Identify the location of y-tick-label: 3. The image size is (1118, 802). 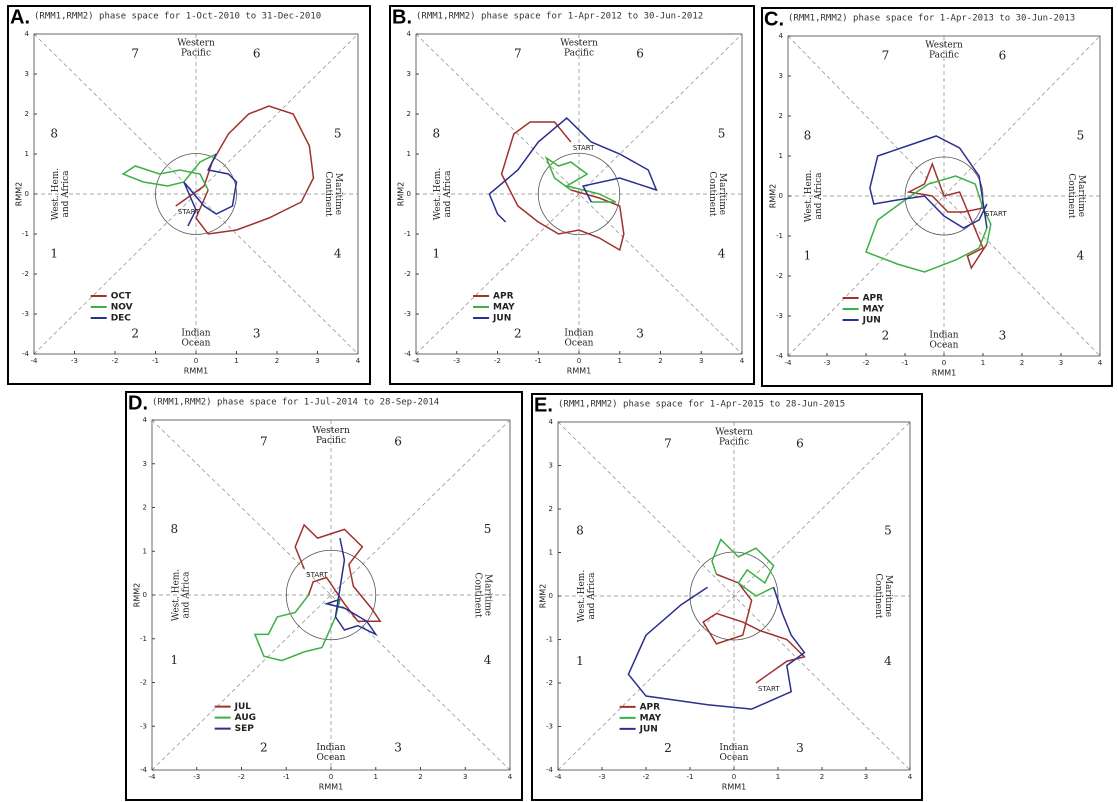
(409, 74).